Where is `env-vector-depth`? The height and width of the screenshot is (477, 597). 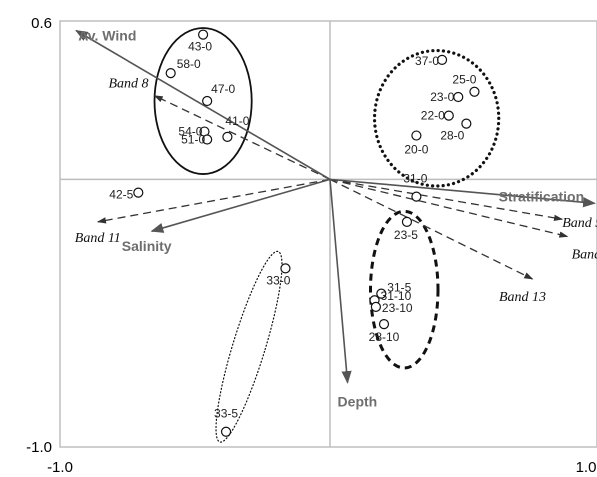
env-vector-depth is located at coordinates (340, 281).